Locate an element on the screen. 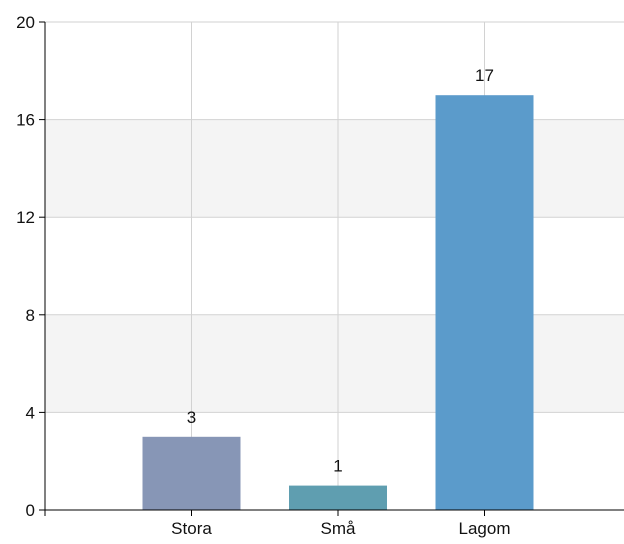 The image size is (624, 544). y-tick-label: 0 is located at coordinates (30, 510).